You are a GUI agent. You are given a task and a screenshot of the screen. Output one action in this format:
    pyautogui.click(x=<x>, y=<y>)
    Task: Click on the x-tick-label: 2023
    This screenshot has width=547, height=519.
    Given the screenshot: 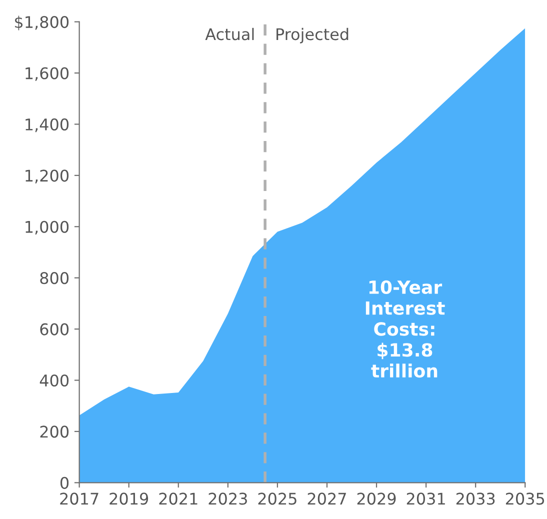 What is the action you would take?
    pyautogui.click(x=227, y=498)
    